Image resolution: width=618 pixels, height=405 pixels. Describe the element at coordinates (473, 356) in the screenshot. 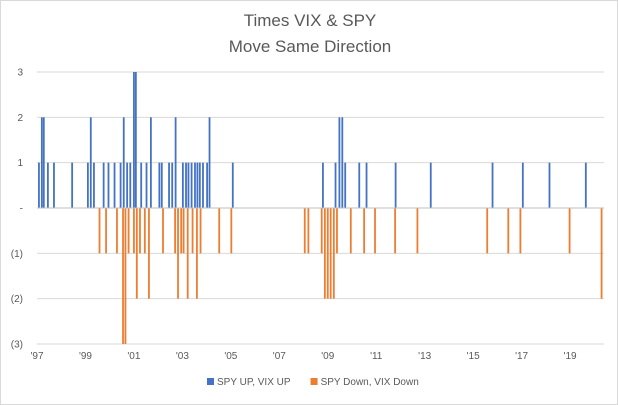

I see `x-tick-label: '15` at that location.